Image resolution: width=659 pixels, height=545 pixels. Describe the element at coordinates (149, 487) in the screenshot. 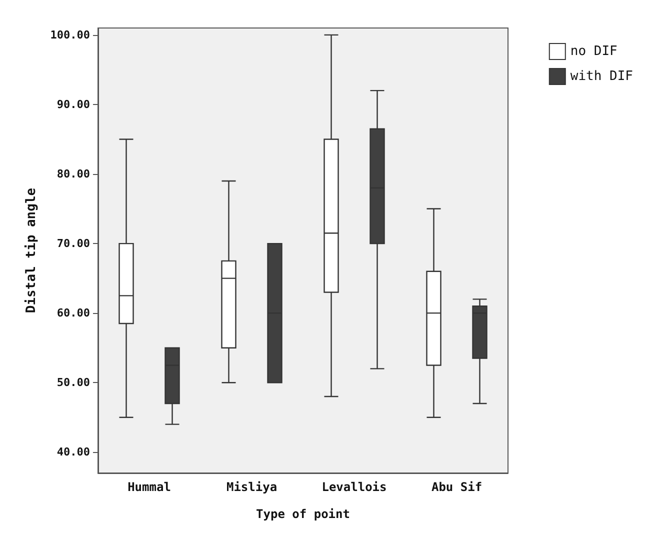

I see `x-tick-label: Hummal` at that location.